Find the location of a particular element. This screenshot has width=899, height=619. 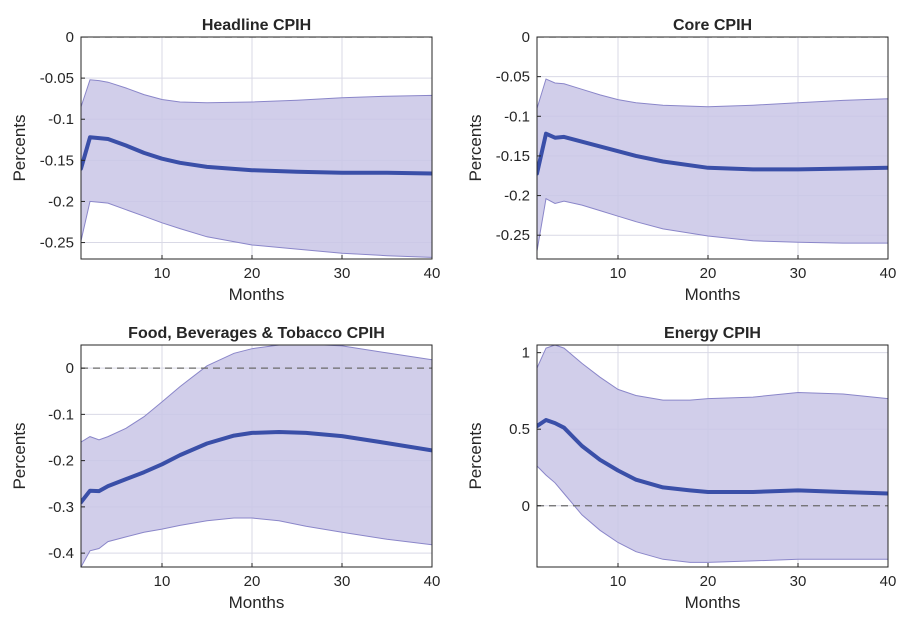

y-tick-label: 1 is located at coordinates (526, 353).